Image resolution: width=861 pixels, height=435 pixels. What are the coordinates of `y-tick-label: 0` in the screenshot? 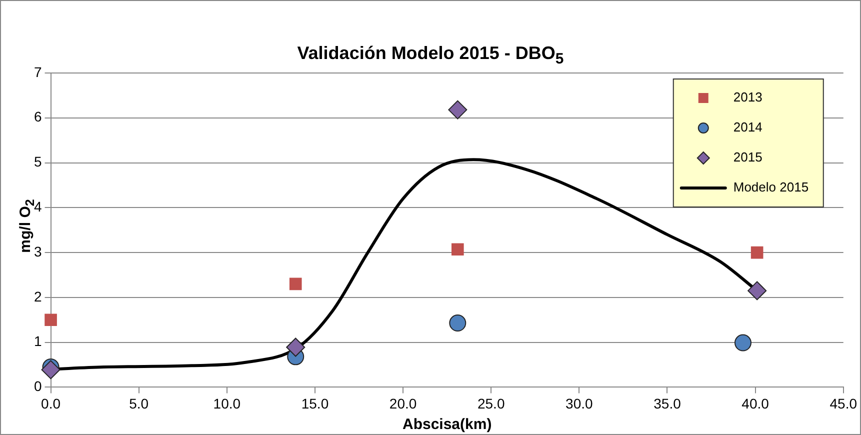 It's located at (38, 386).